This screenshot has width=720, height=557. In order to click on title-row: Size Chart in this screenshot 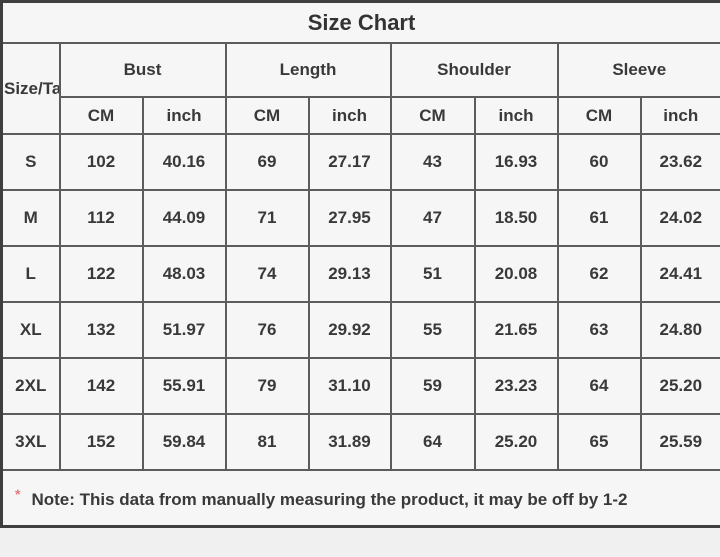, I will do `click(360, 22)`.